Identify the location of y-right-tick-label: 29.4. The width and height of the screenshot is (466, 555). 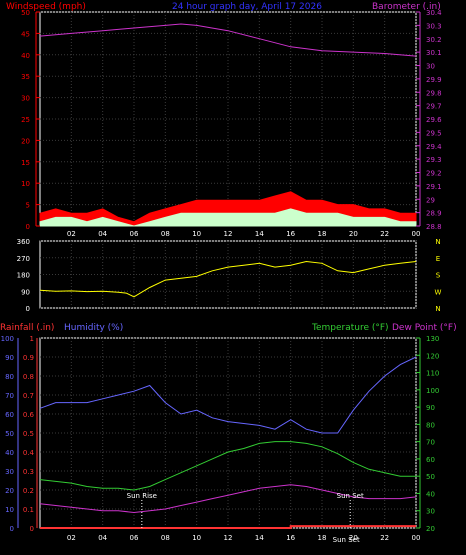
(434, 147).